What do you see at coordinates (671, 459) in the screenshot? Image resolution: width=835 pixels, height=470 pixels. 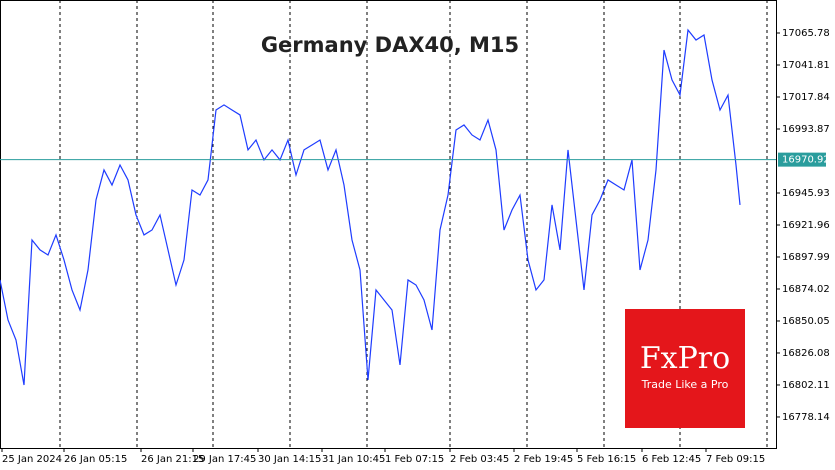 I see `x-tick-label: 6 Feb 12:45` at bounding box center [671, 459].